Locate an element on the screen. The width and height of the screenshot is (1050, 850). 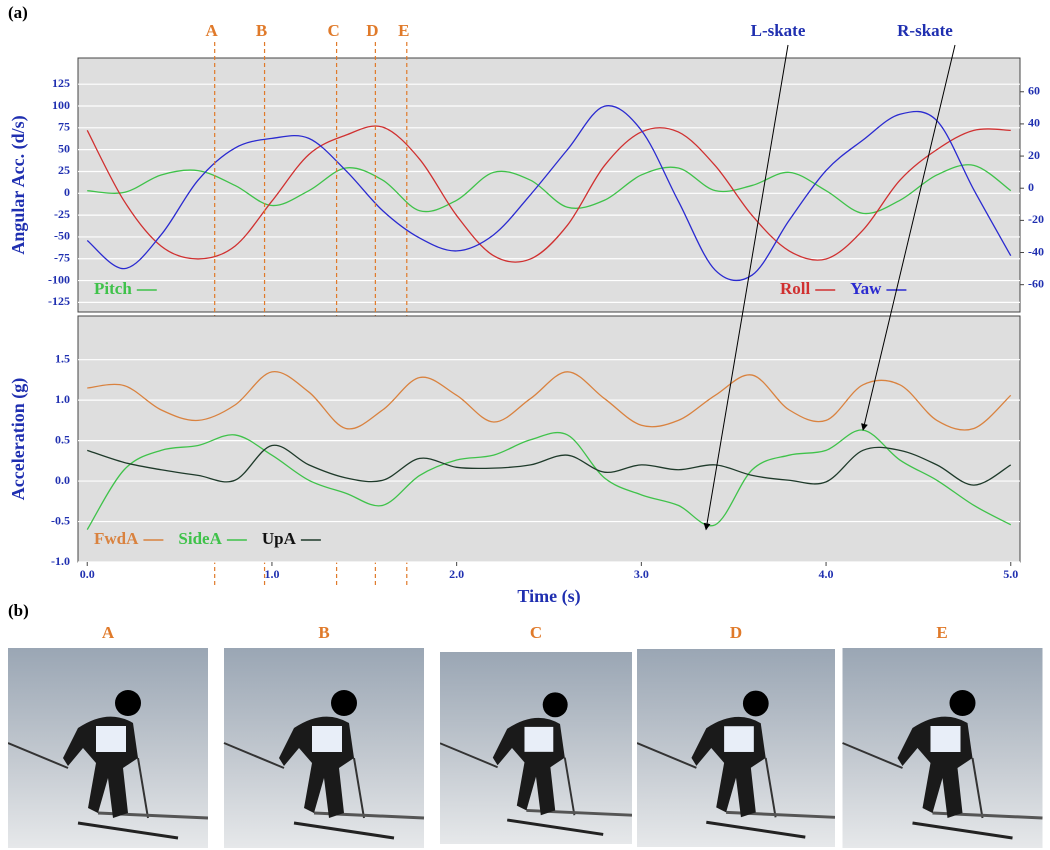
event-label: D is located at coordinates (372, 30).